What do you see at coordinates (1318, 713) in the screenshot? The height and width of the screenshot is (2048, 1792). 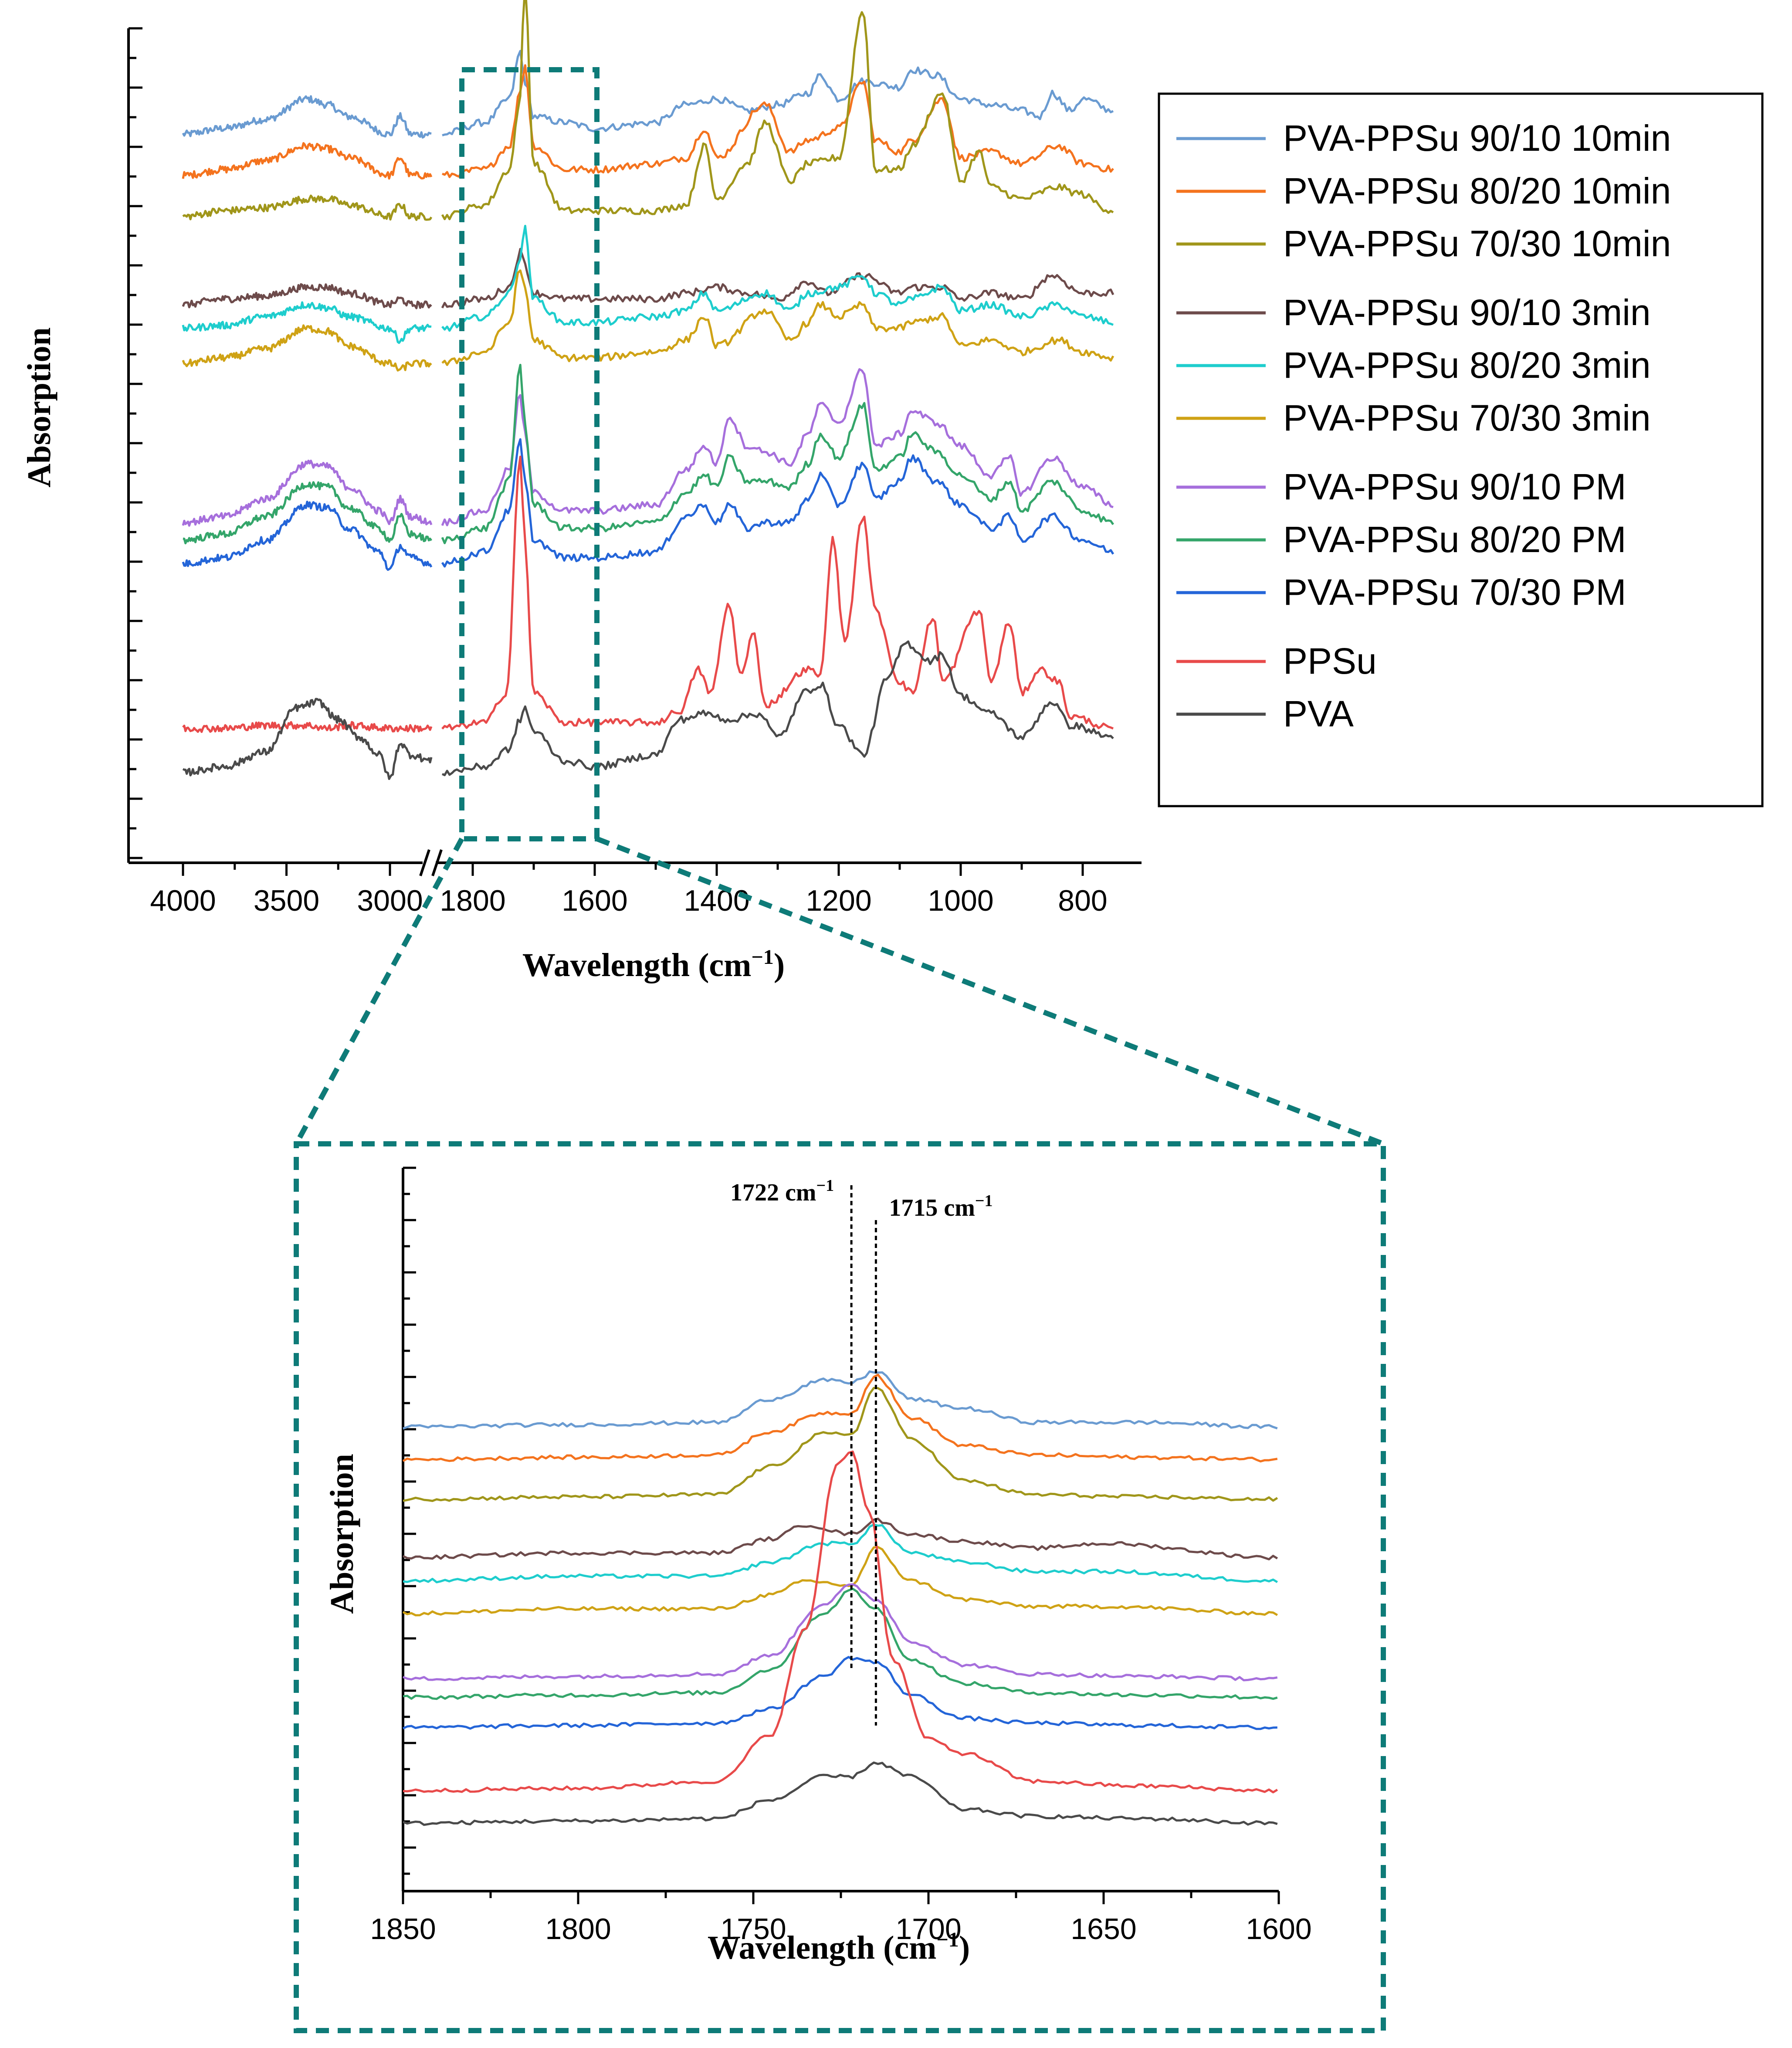 I see `legend-label-pva: PVA` at bounding box center [1318, 713].